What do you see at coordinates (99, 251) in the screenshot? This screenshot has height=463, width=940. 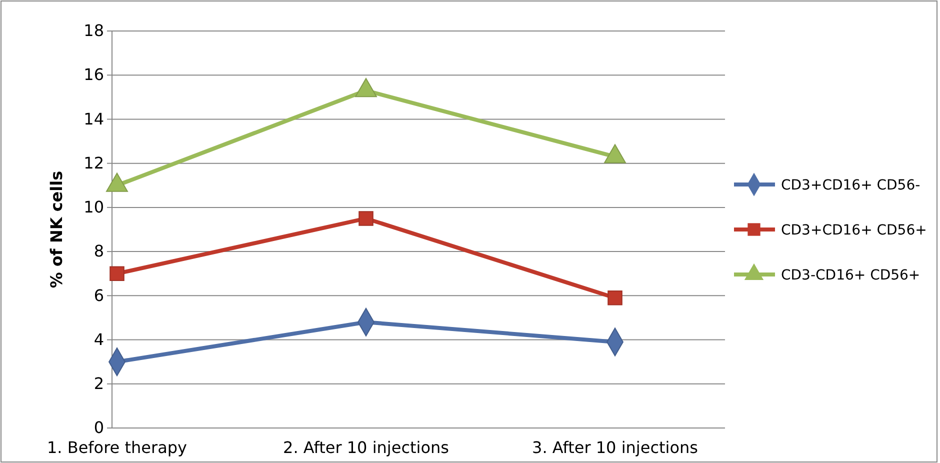 I see `y-tick-label: 8` at bounding box center [99, 251].